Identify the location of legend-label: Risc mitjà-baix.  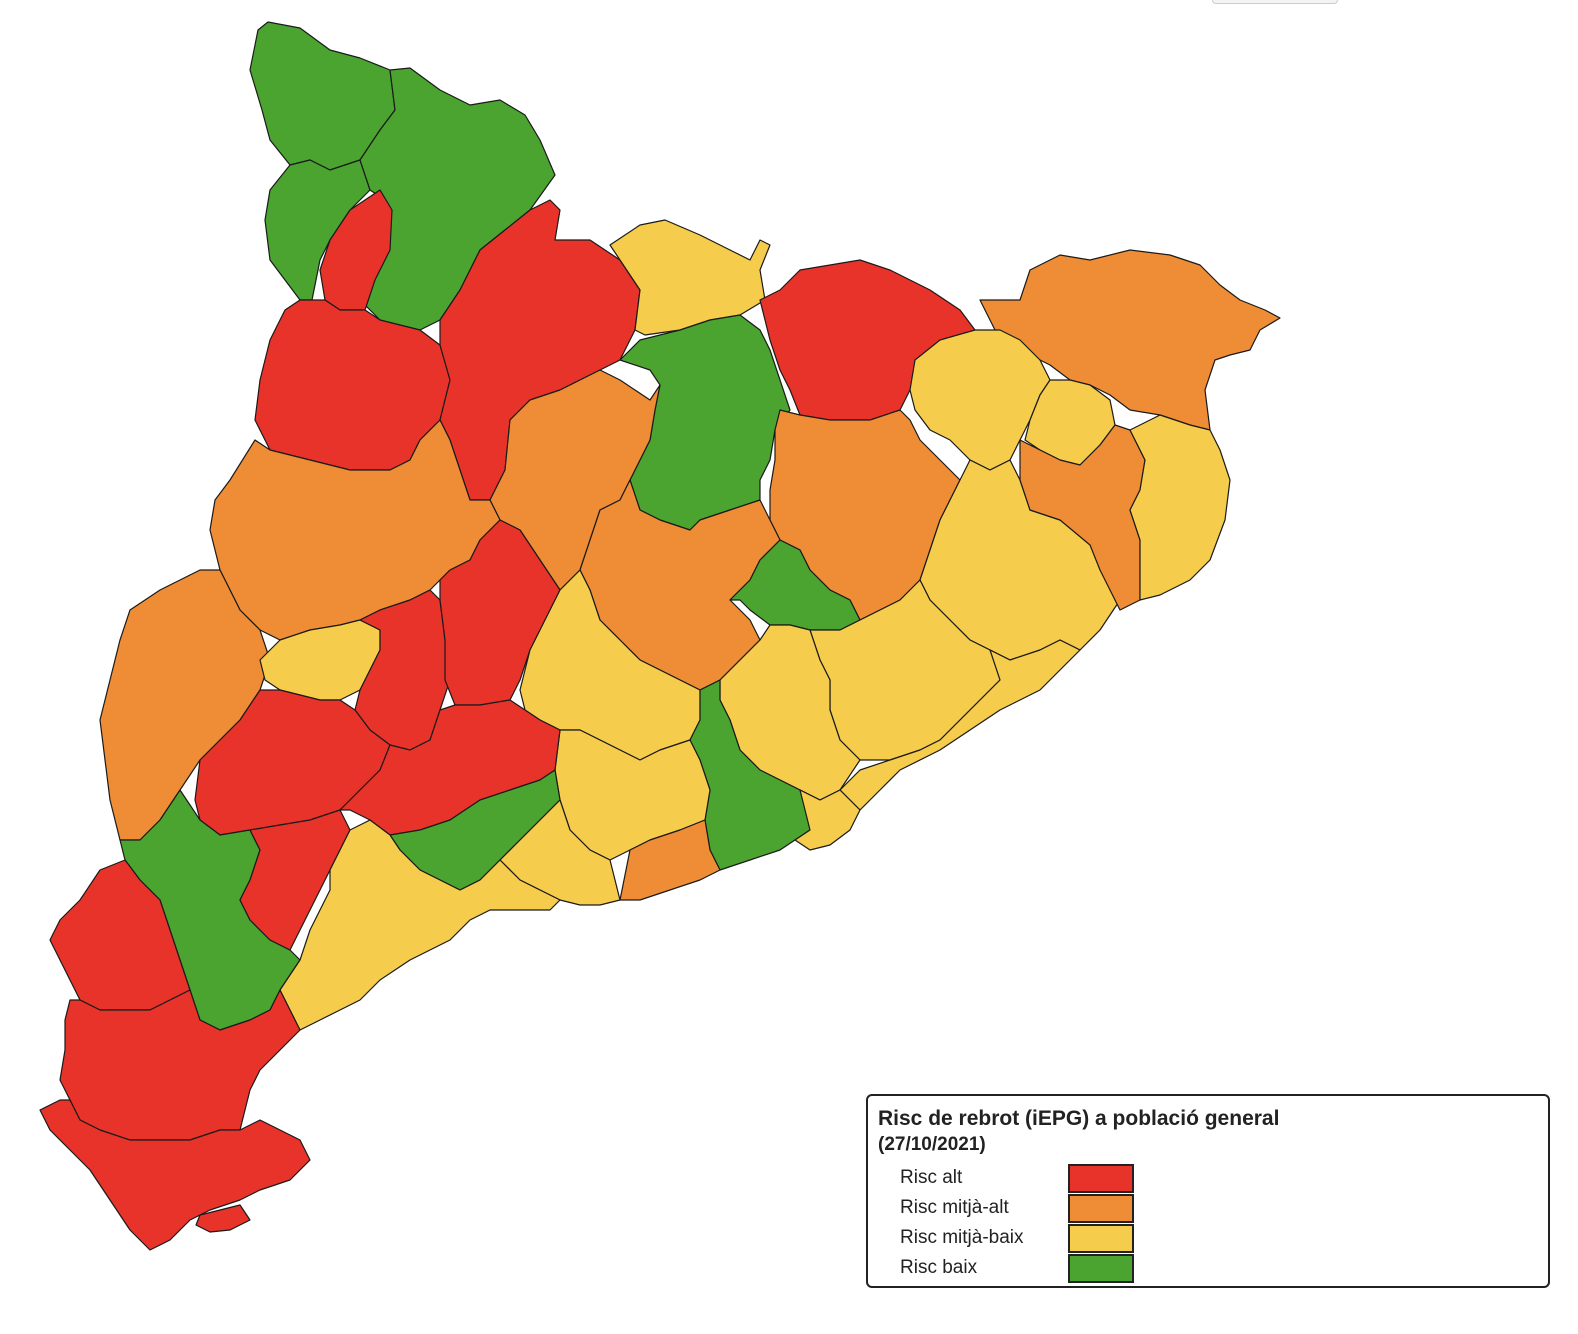
(962, 1237).